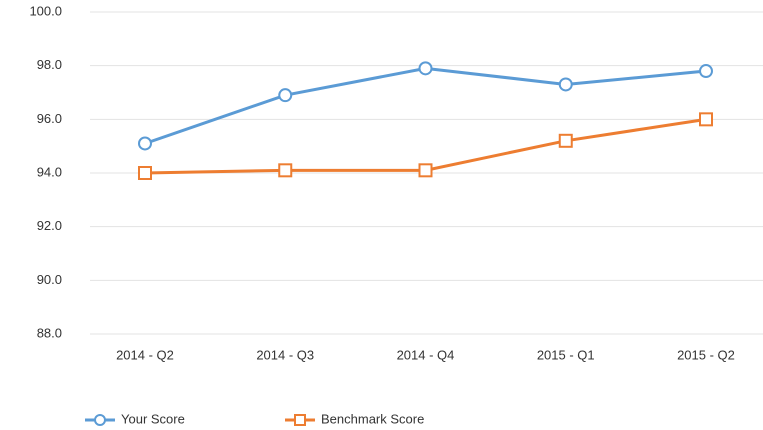 The height and width of the screenshot is (430, 763). I want to click on x-tick-label: 2014 - Q3, so click(285, 354).